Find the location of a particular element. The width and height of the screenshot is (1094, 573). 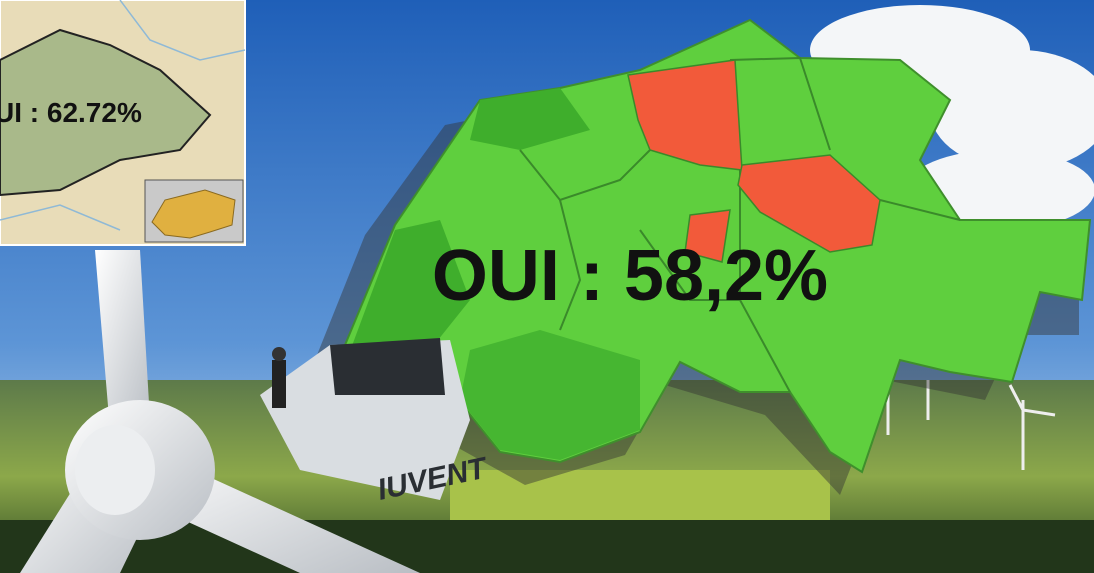

inset-result-label: UI : 62.72% is located at coordinates (71, 112).